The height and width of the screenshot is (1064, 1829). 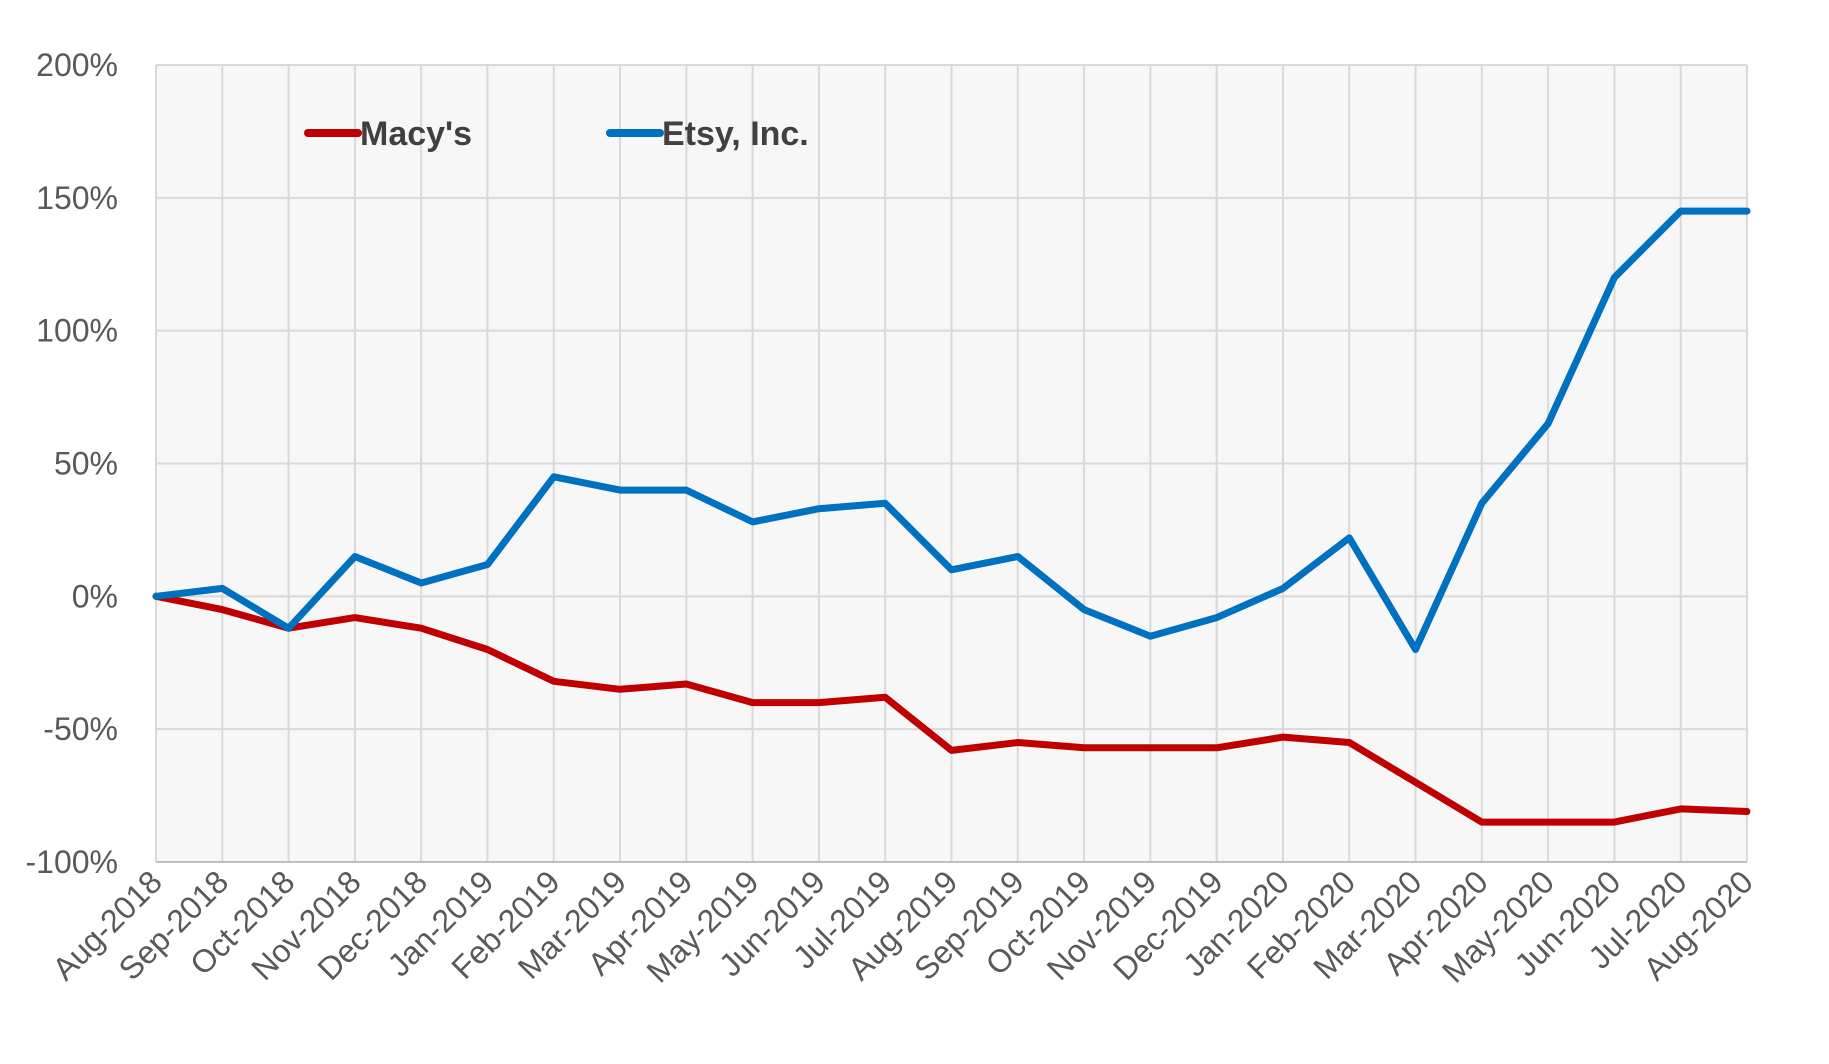 I want to click on legend-label: Macy's, so click(x=416, y=134).